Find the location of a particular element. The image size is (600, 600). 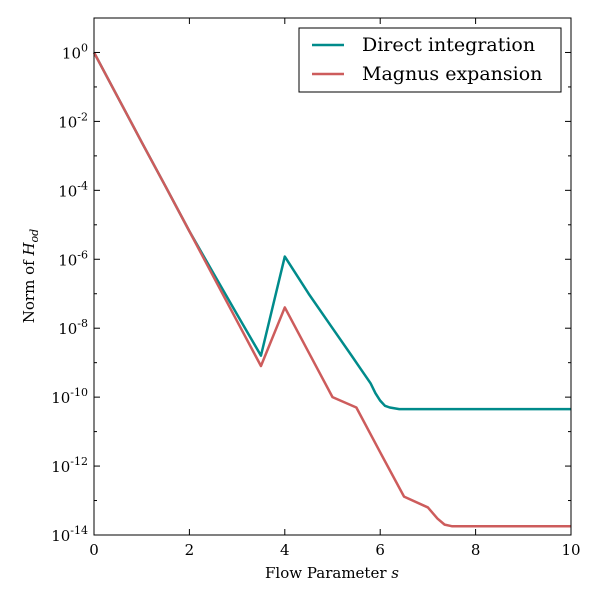

legend: Direct integration Magnus expansion is located at coordinates (430, 60).